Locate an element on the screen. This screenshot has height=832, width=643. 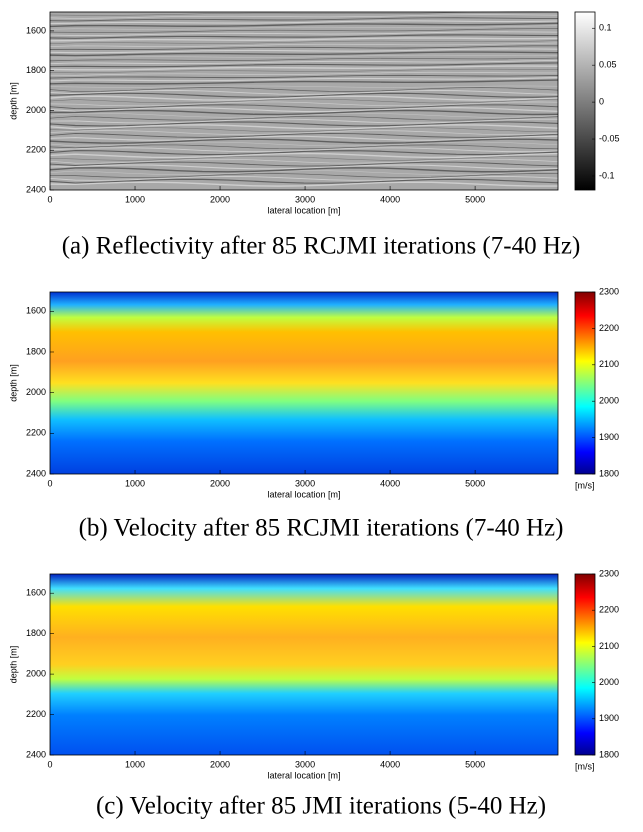
colorbar-tick-label: -0.05 is located at coordinates (609, 138).